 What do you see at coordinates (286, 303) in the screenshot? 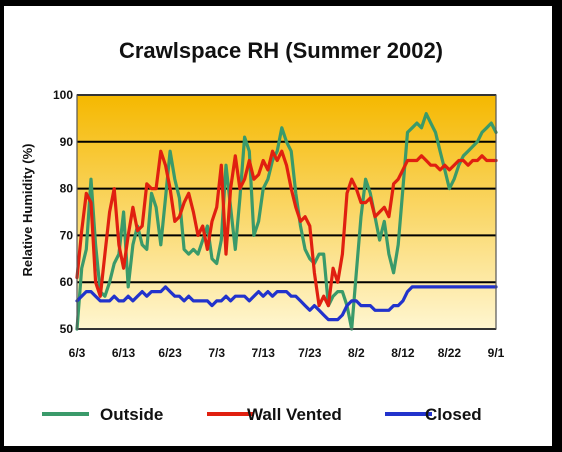
I see `series-line-closed` at bounding box center [286, 303].